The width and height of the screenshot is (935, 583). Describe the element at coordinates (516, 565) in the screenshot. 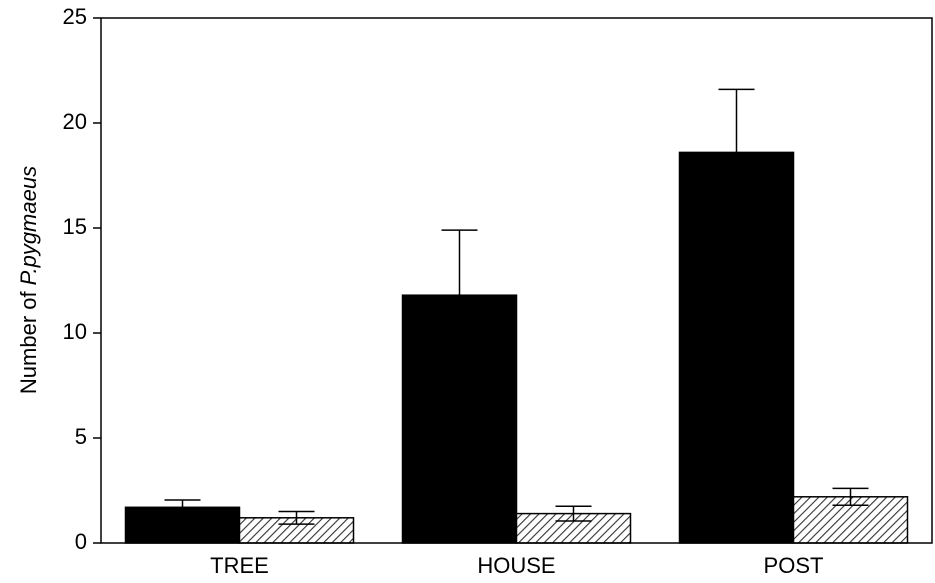

I see `x-tick-label: HOUSE` at that location.